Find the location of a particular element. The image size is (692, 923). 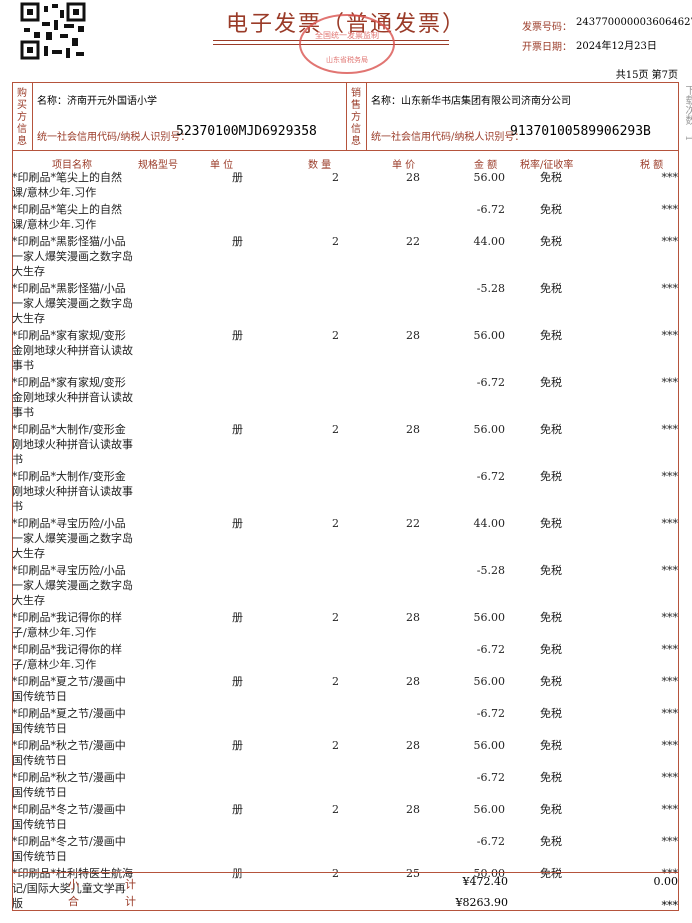

item-name: *印刷品*大制作/变形金刚地球火种拼音认读故事书 is located at coordinates (72, 444).